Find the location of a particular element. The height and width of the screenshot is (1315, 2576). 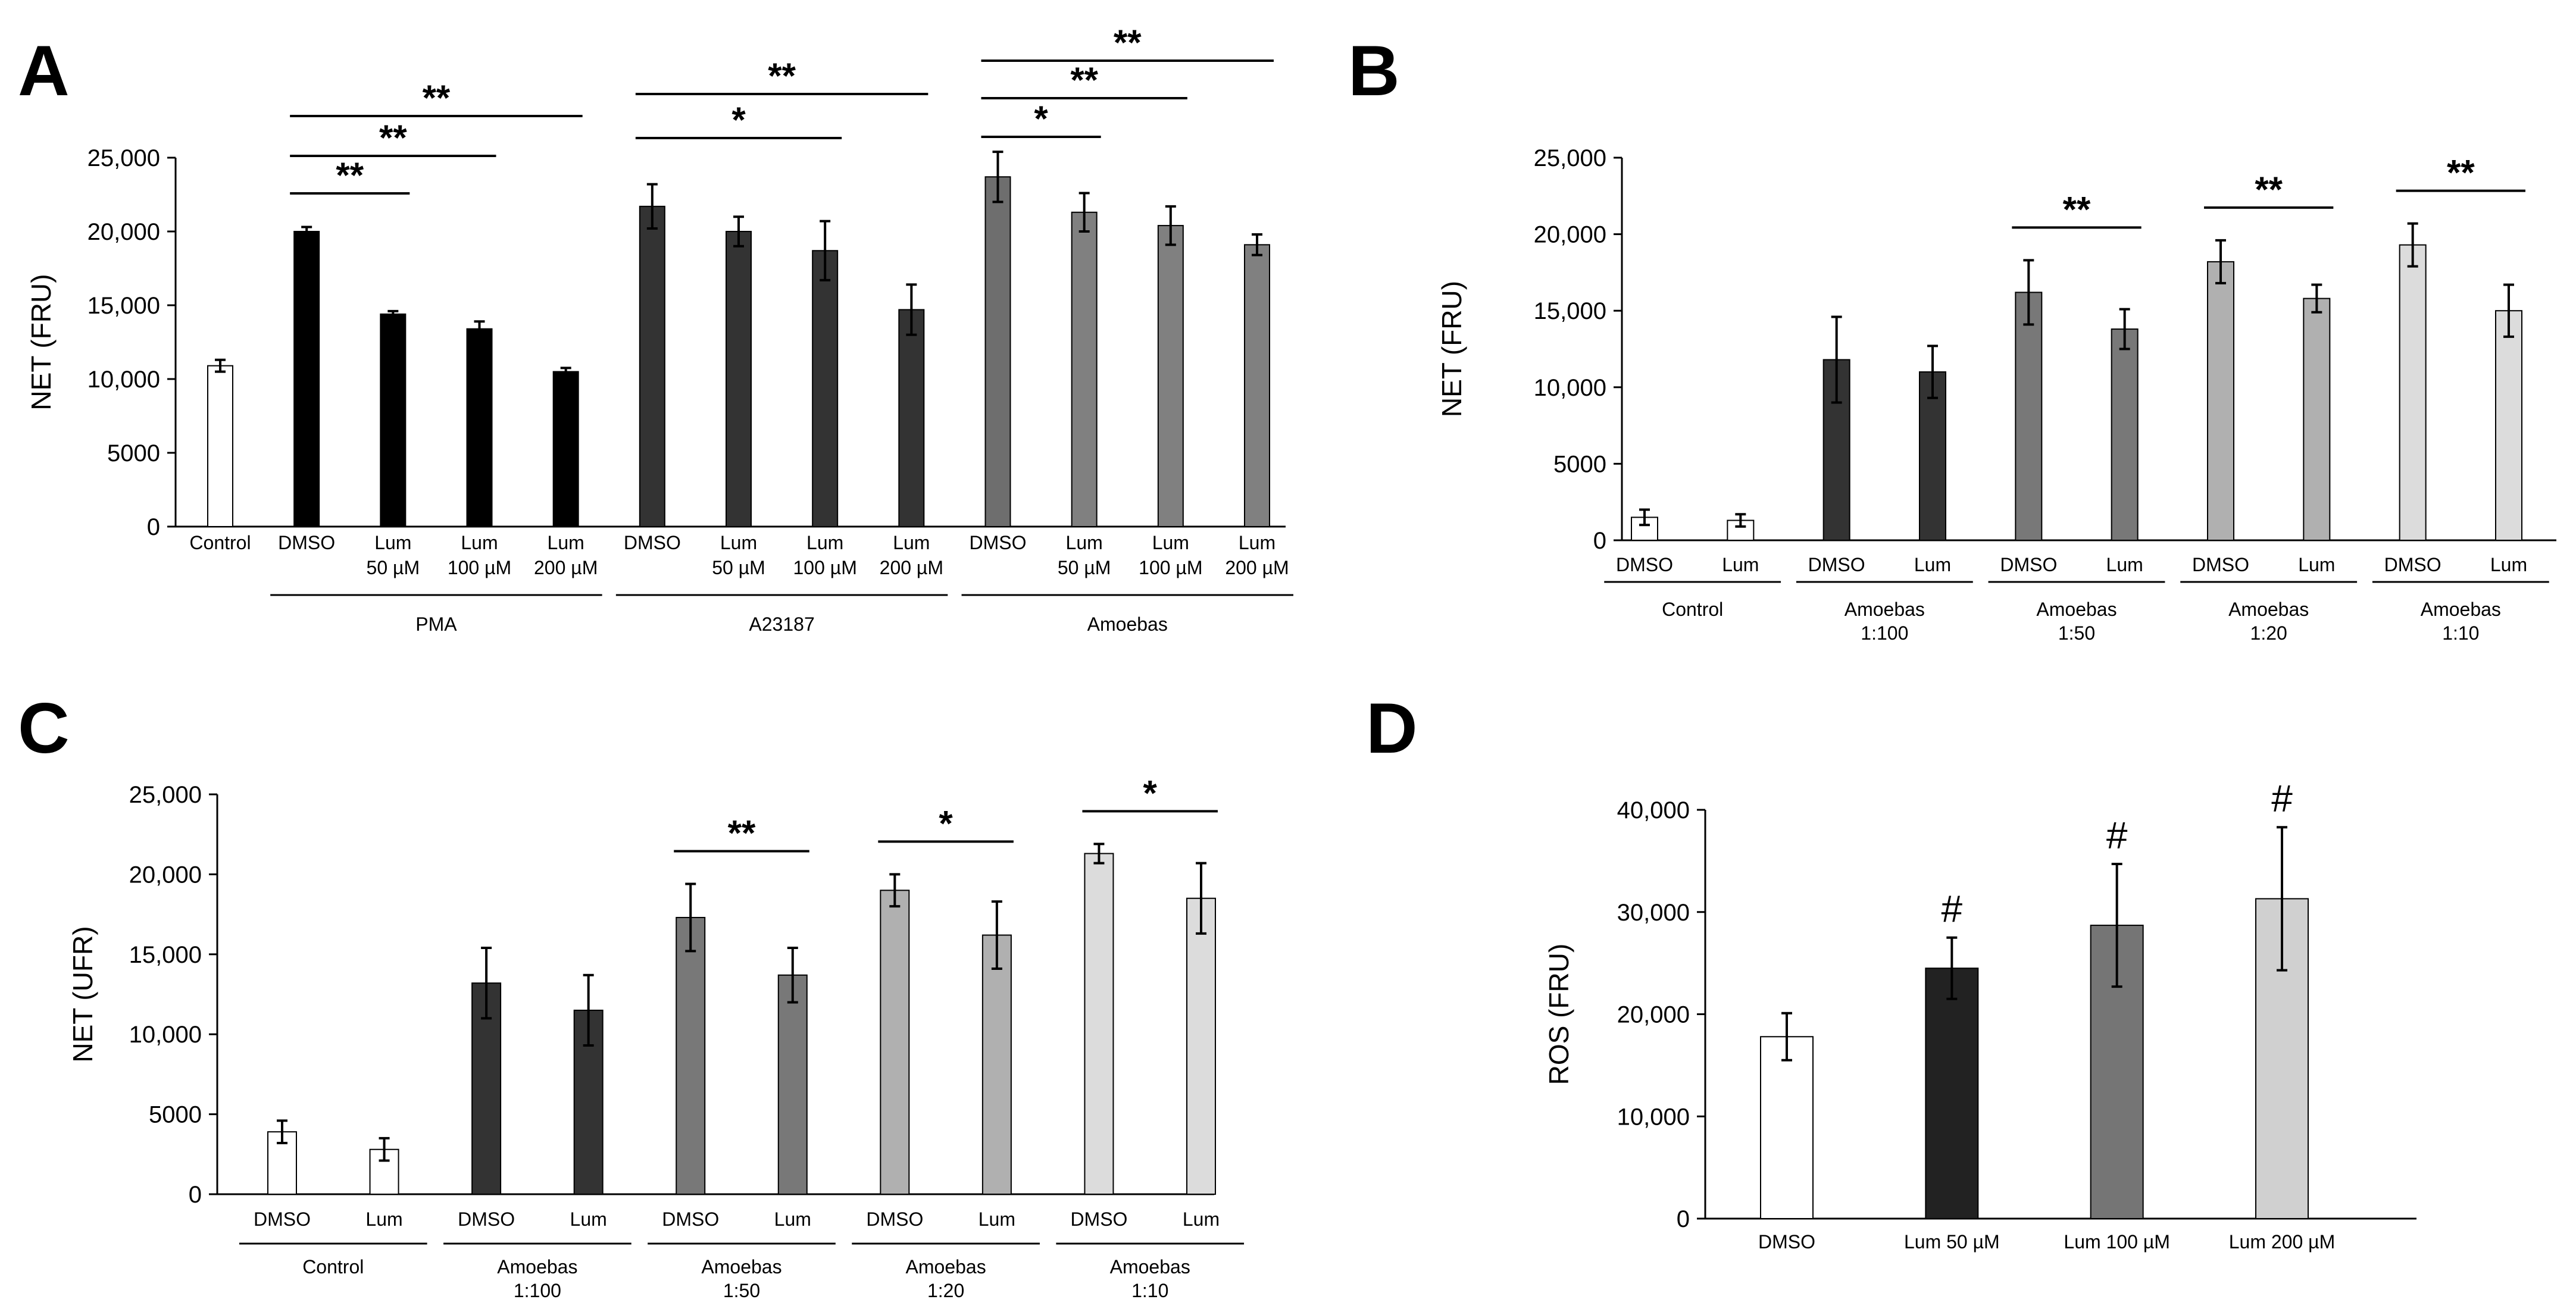

panel-letter: C is located at coordinates (44, 728).